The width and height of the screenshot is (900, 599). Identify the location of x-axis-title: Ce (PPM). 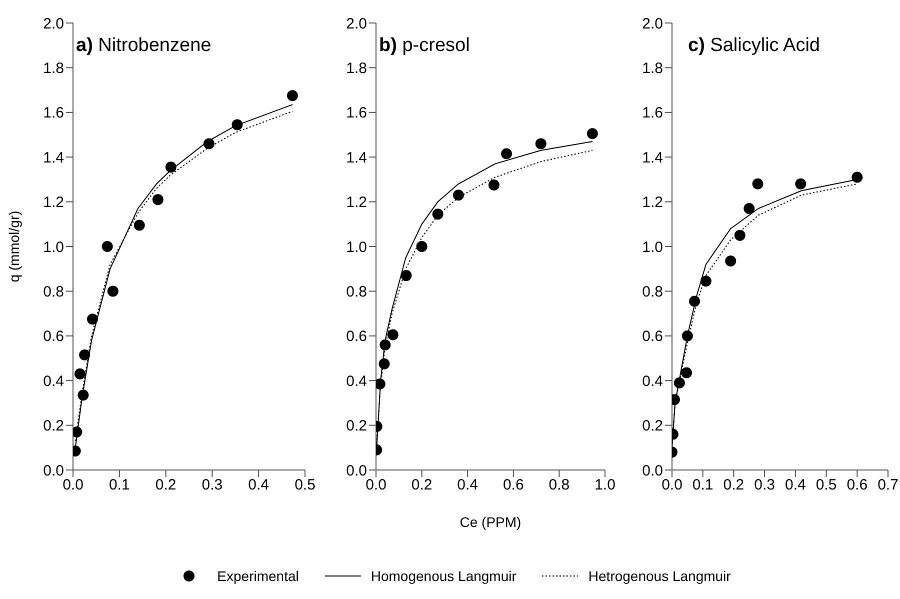
(490, 522).